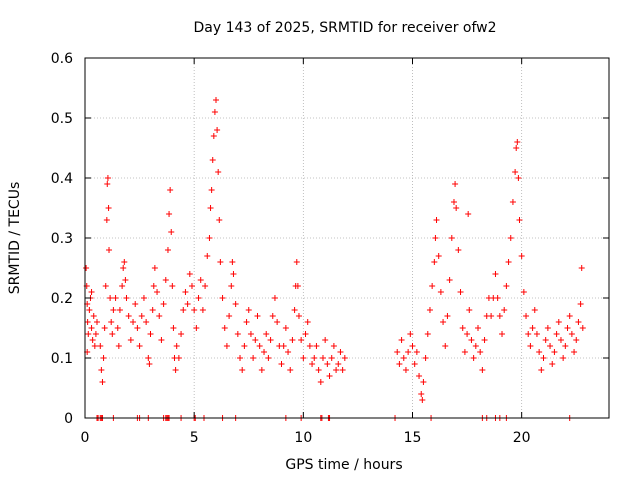 This screenshot has height=480, width=640. I want to click on x-tick-label: 15, so click(413, 438).